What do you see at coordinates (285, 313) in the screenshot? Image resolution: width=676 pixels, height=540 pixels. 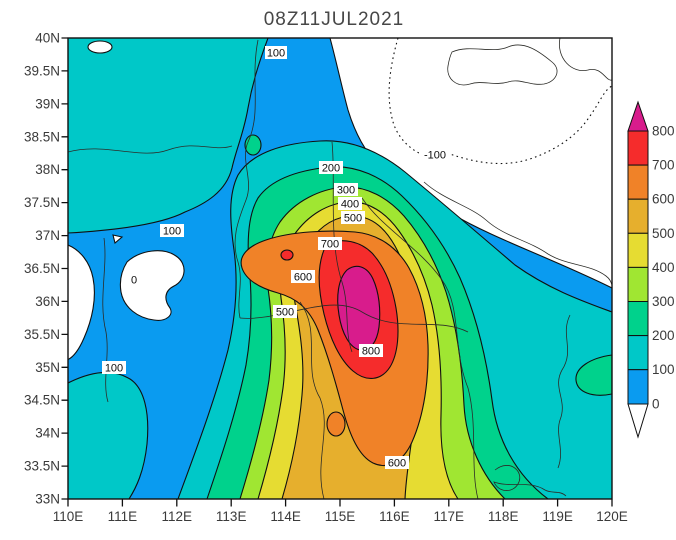 I see `contour-label-500-west: 500` at bounding box center [285, 313].